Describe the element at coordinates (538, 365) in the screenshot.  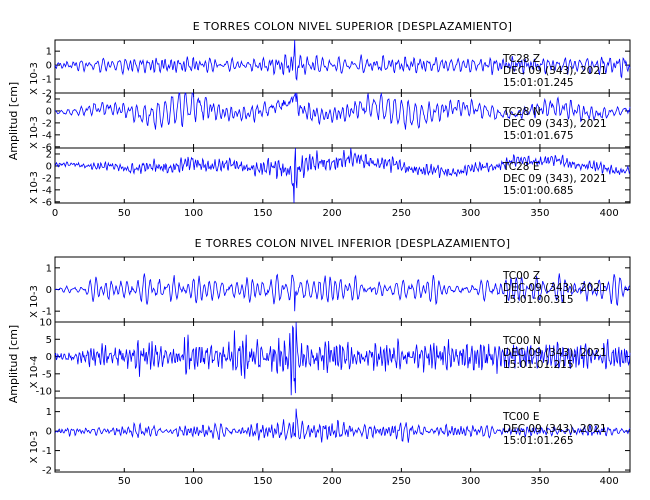
I see `station-info-line: 15:01:01.215` at that location.